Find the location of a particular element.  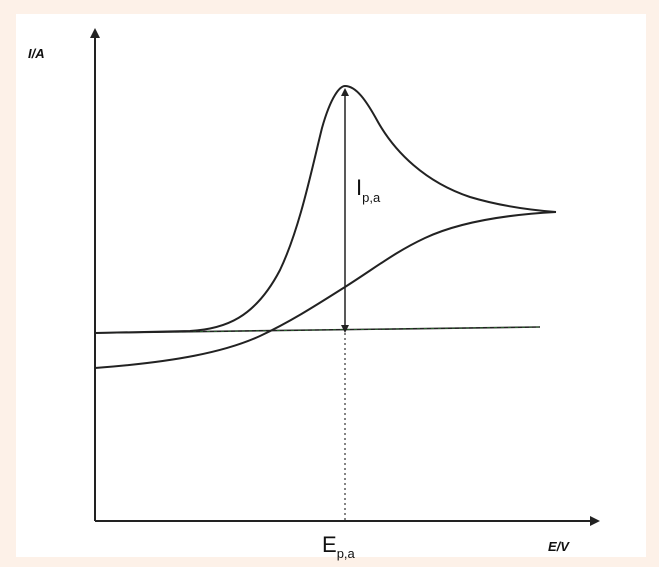

x-axis-label: E/V is located at coordinates (559, 546).